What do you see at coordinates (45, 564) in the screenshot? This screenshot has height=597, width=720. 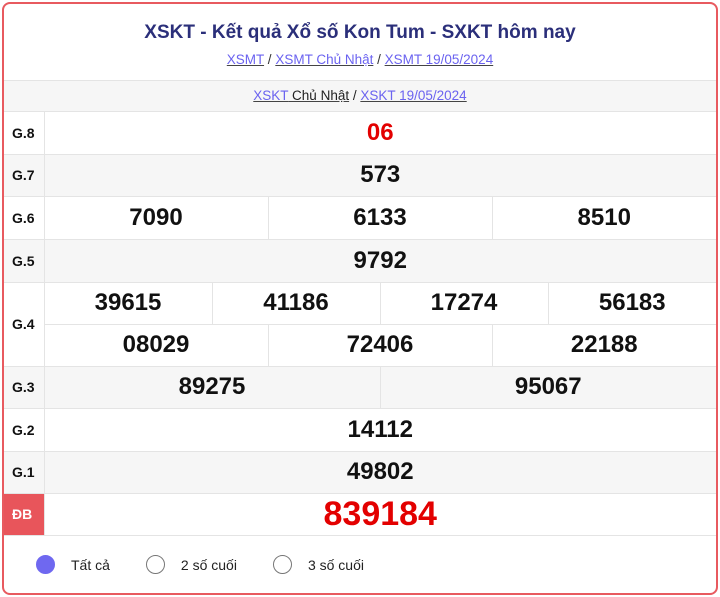 I see `radio-selected-icon` at bounding box center [45, 564].